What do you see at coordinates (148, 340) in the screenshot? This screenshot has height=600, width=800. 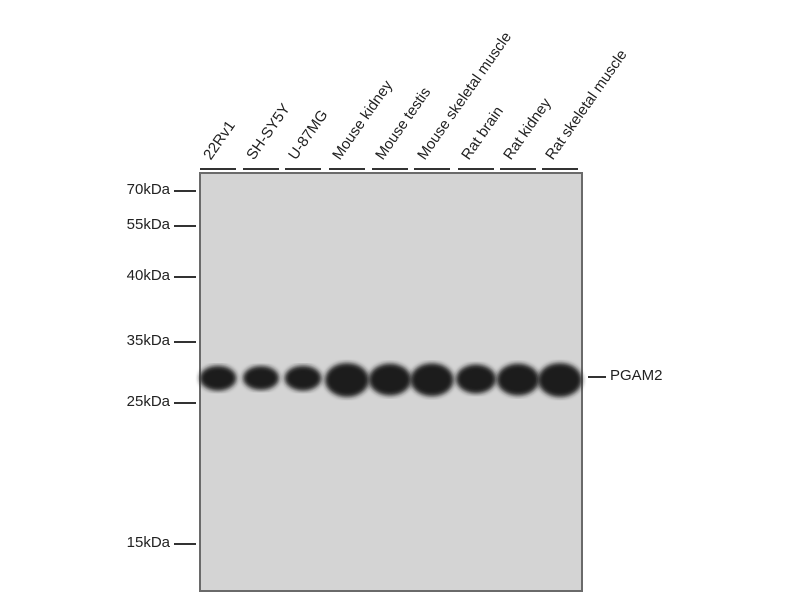 I see `marker-label: 35kDa` at bounding box center [148, 340].